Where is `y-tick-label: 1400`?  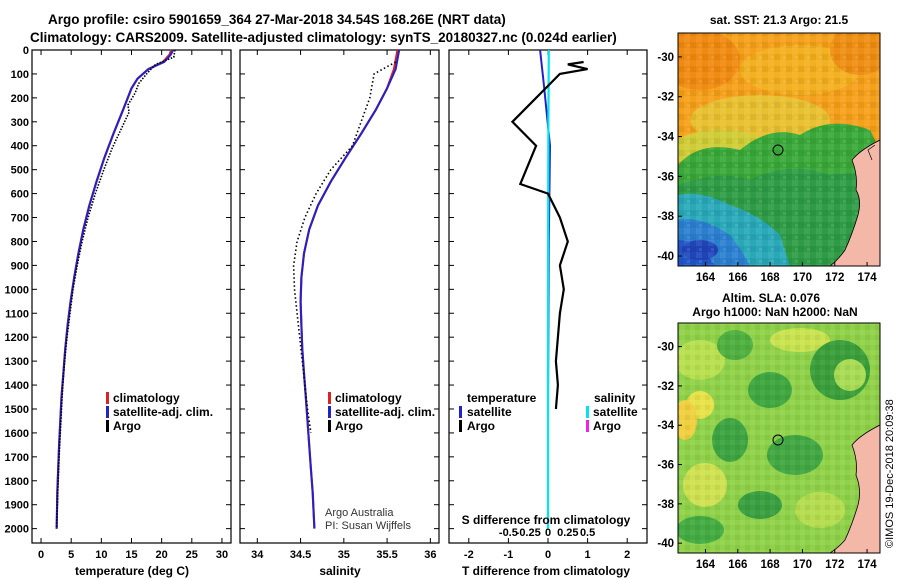 y-tick-label: 1400 is located at coordinates (17, 386).